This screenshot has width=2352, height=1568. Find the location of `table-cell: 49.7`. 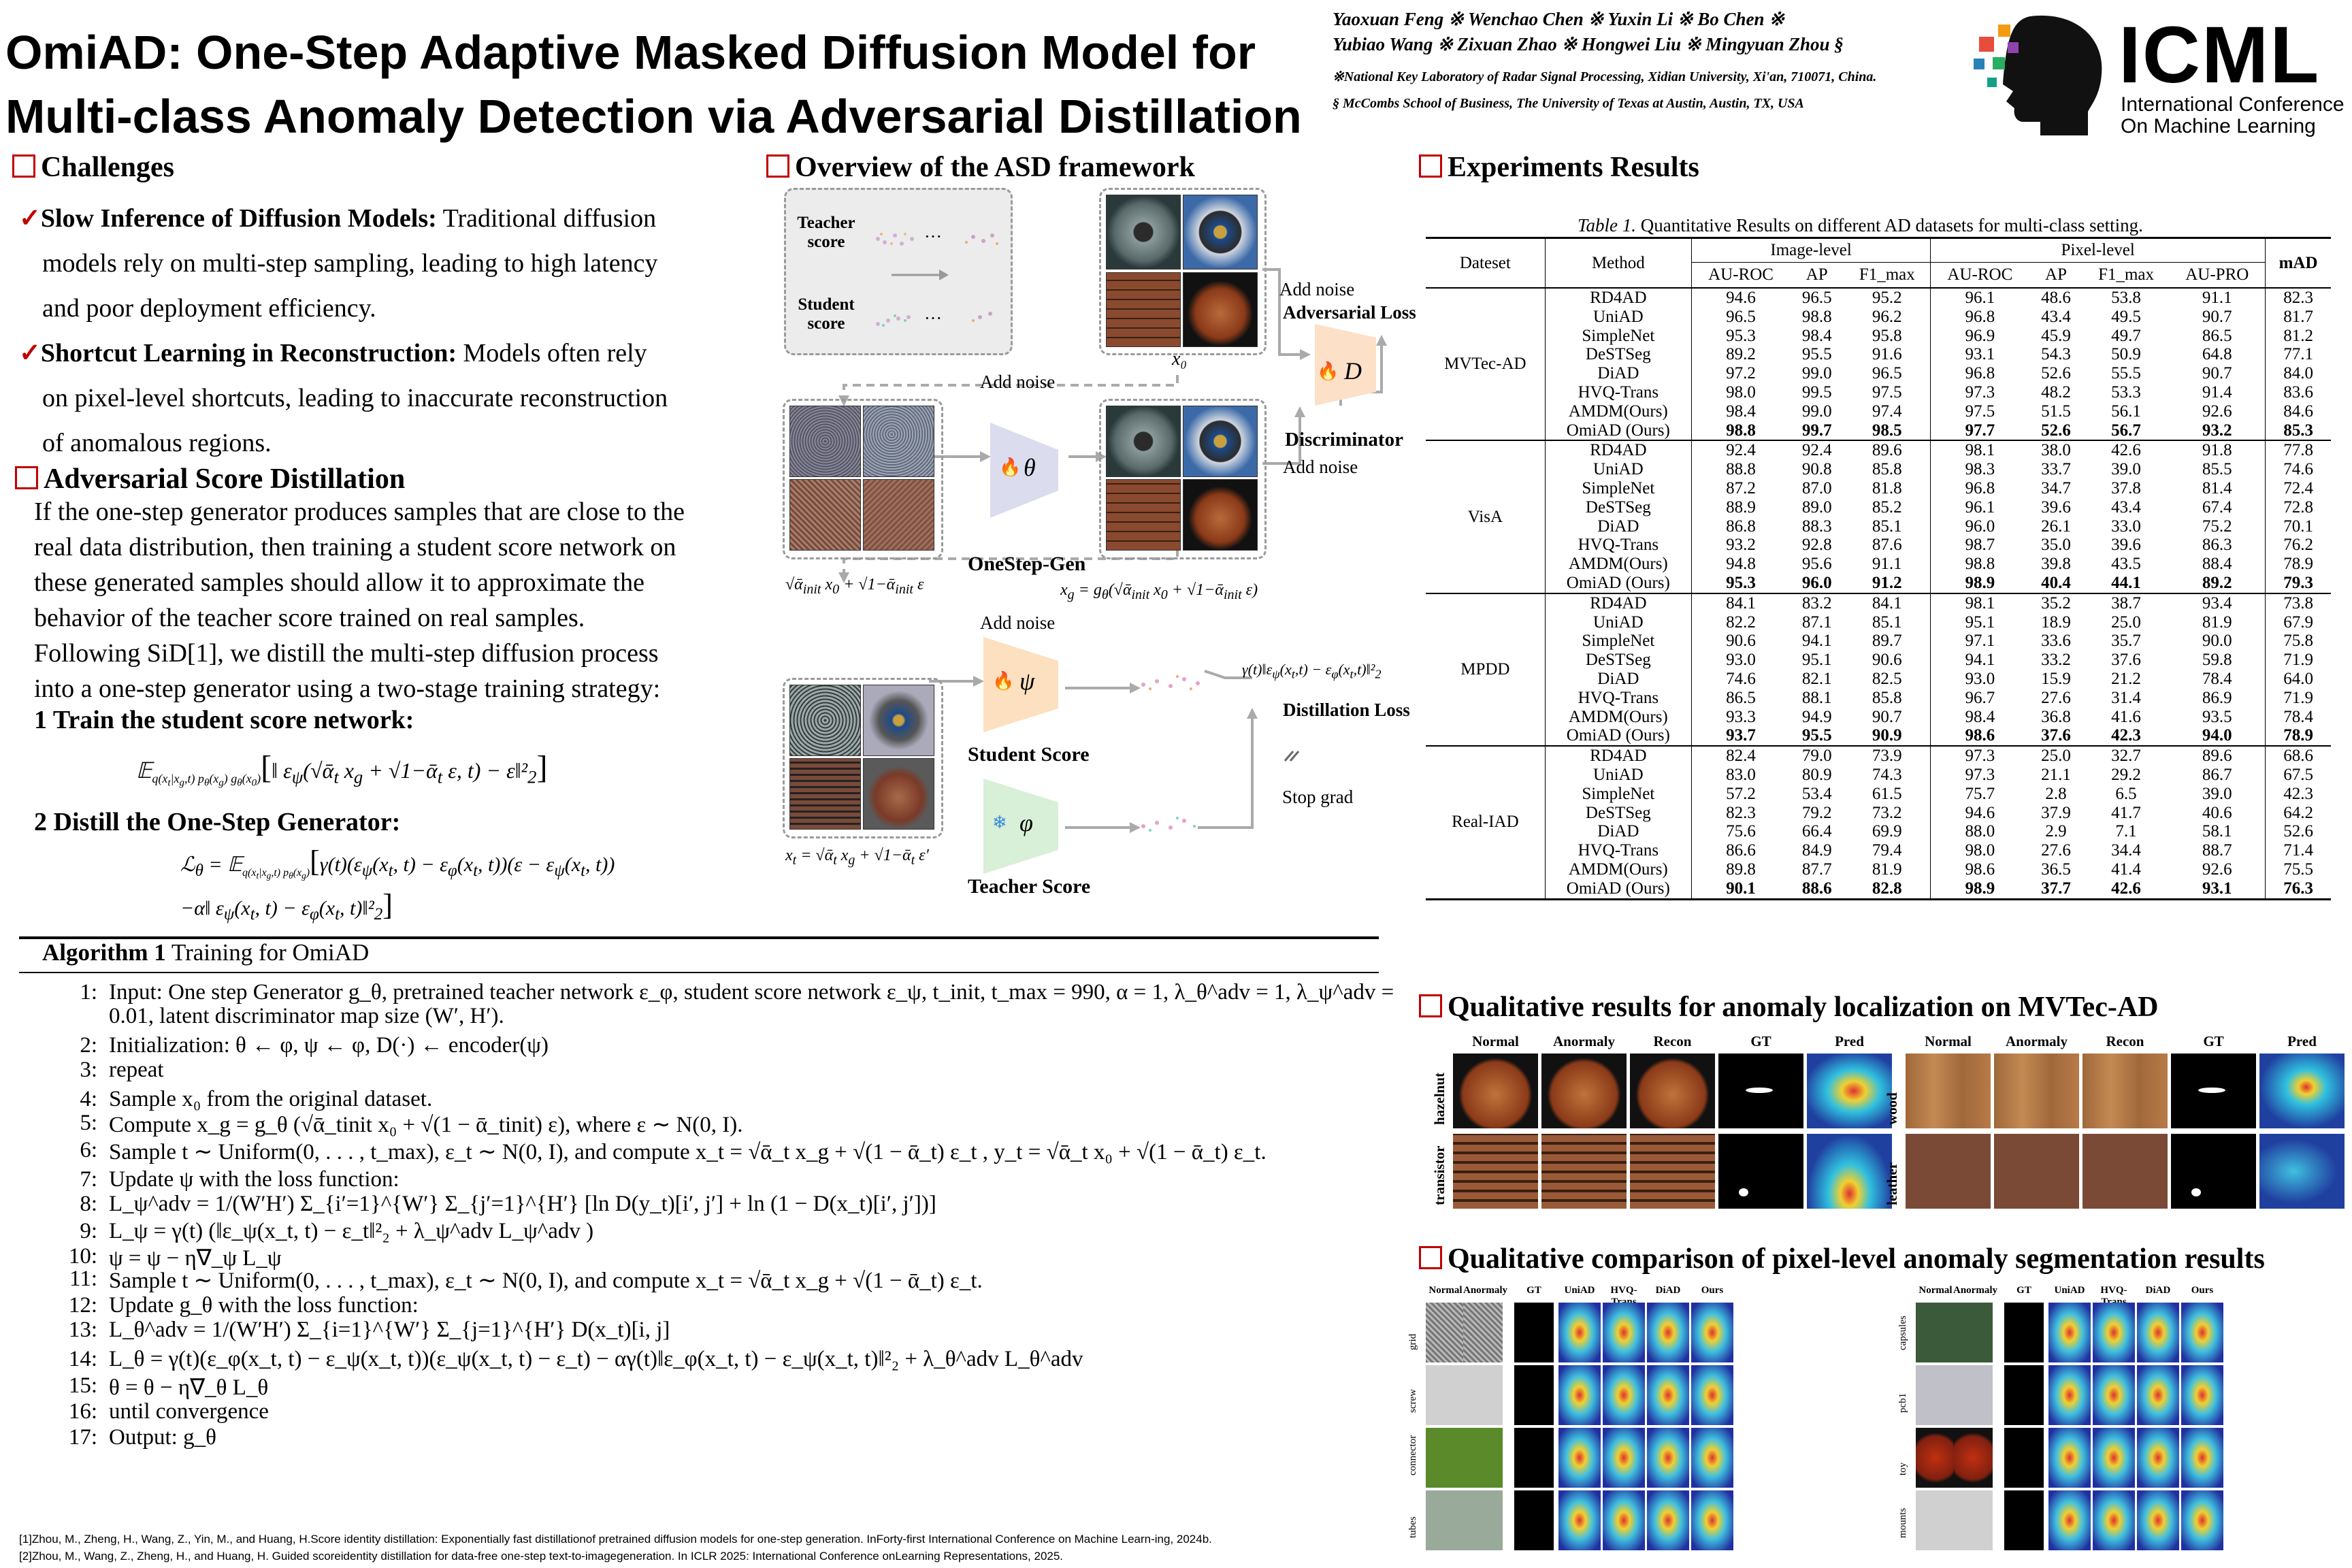

table-cell: 49.7 is located at coordinates (2126, 335).